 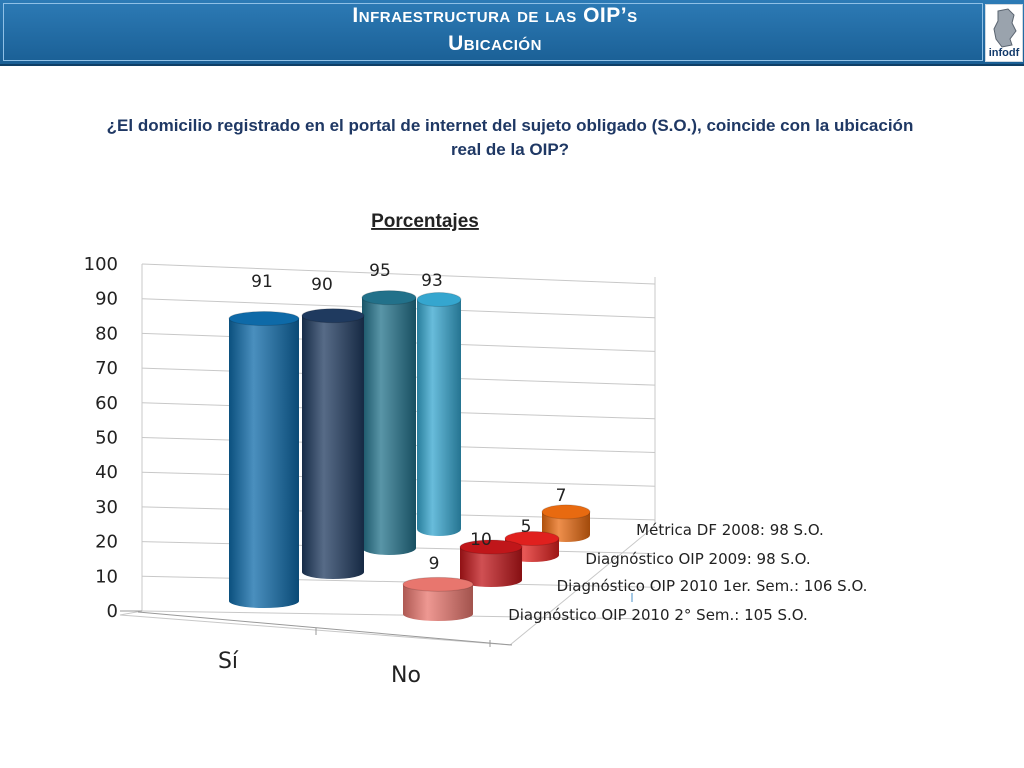 What do you see at coordinates (561, 496) in the screenshot?
I see `data-label: 7` at bounding box center [561, 496].